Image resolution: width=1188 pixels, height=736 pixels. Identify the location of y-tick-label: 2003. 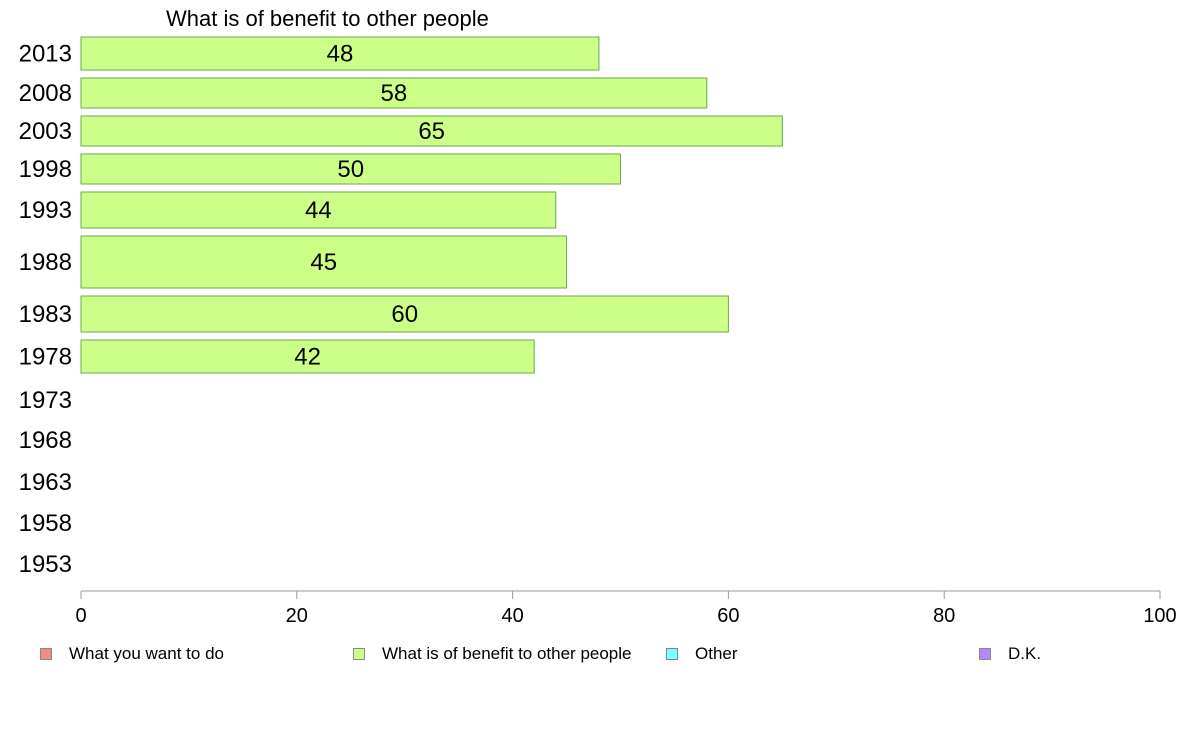
(45, 131).